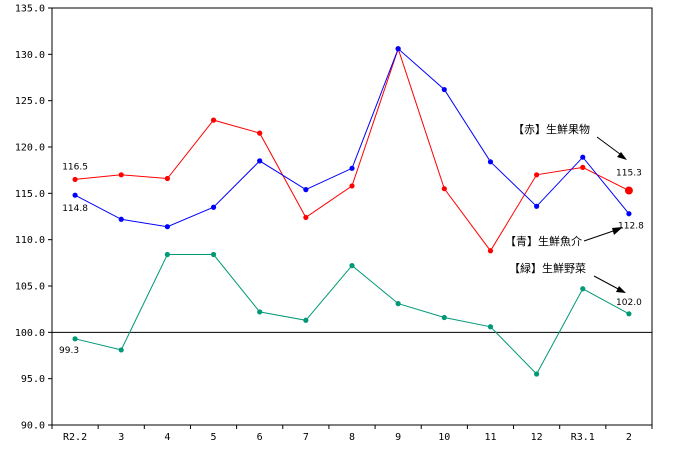 The width and height of the screenshot is (676, 463). Describe the element at coordinates (629, 174) in the screenshot. I see `data-label-last-fruit: 115.3` at that location.